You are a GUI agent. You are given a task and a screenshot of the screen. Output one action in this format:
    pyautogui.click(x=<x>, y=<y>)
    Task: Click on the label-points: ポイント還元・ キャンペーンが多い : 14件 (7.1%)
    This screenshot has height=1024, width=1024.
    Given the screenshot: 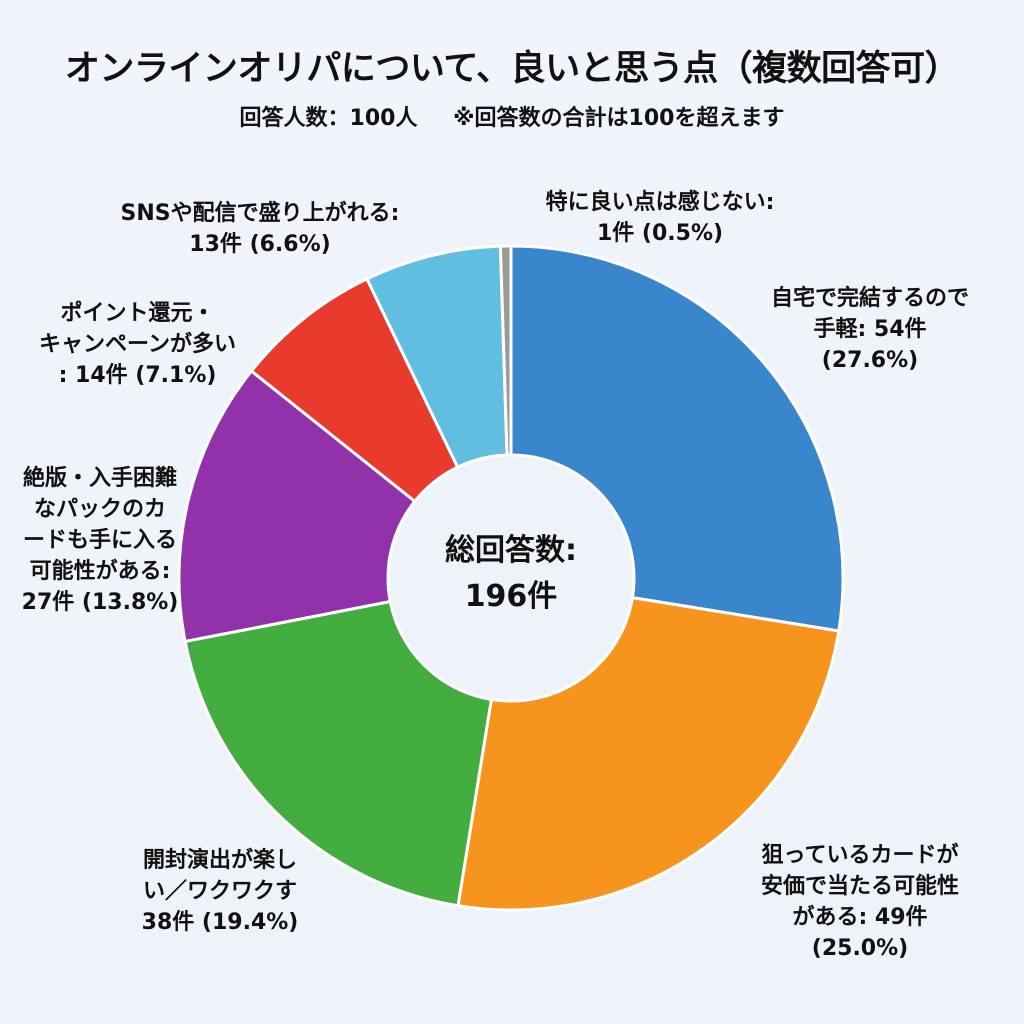 What is the action you would take?
    pyautogui.click(x=137, y=344)
    